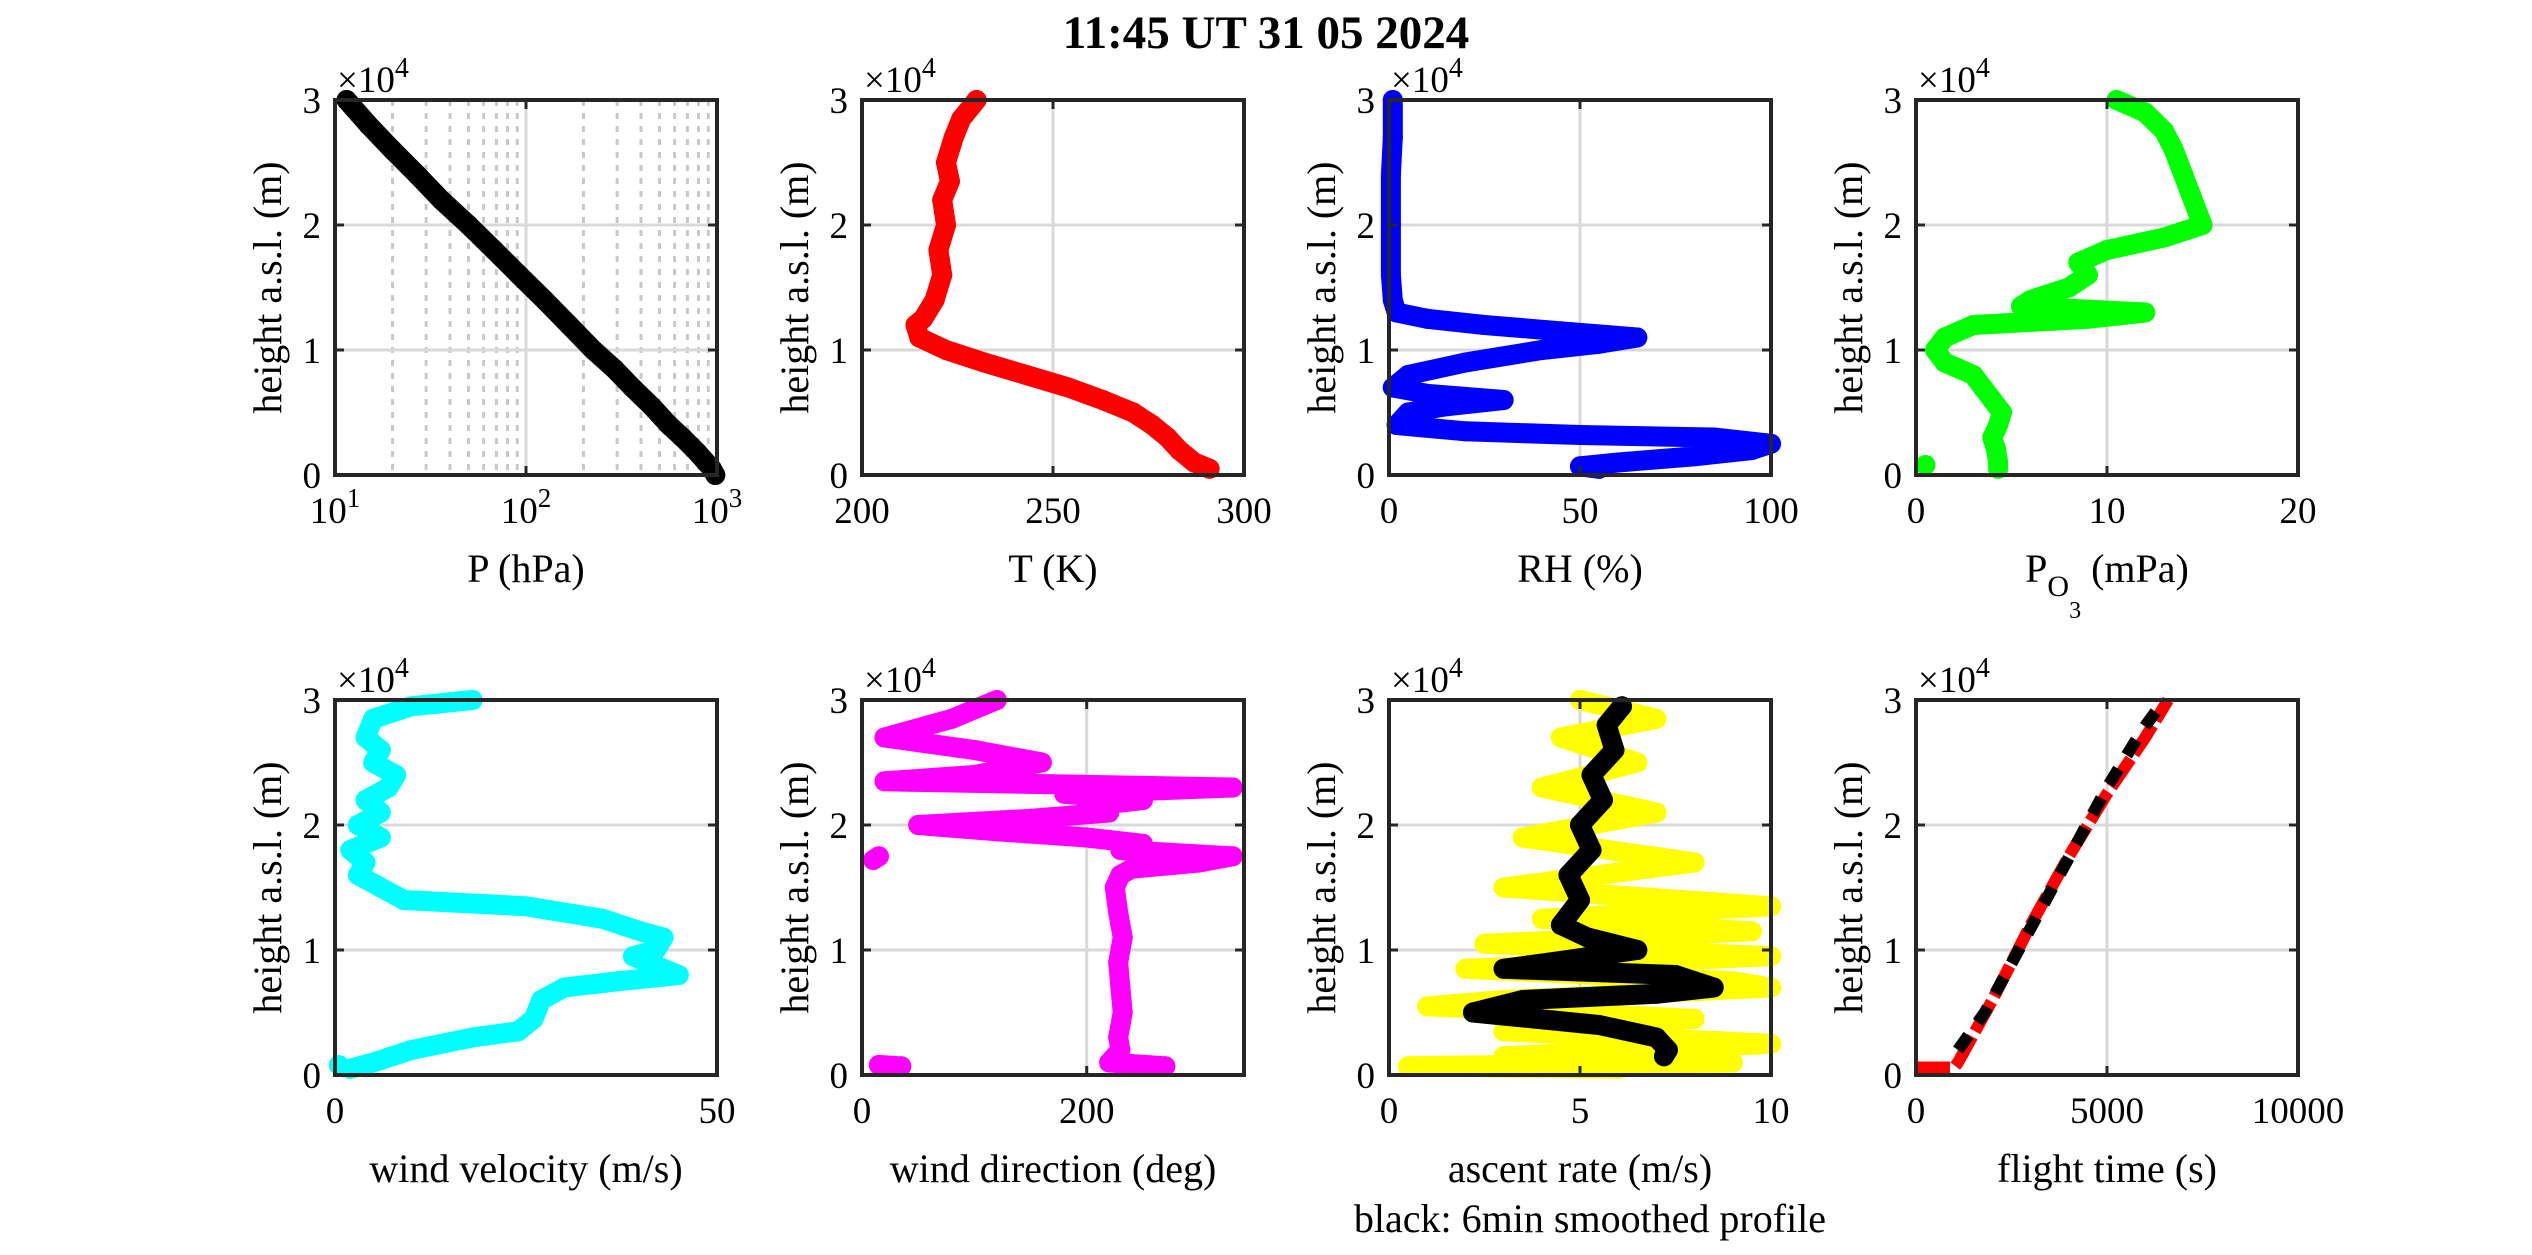 The height and width of the screenshot is (1255, 2532). Describe the element at coordinates (1244, 511) in the screenshot. I see `x-tick-label: 300` at that location.